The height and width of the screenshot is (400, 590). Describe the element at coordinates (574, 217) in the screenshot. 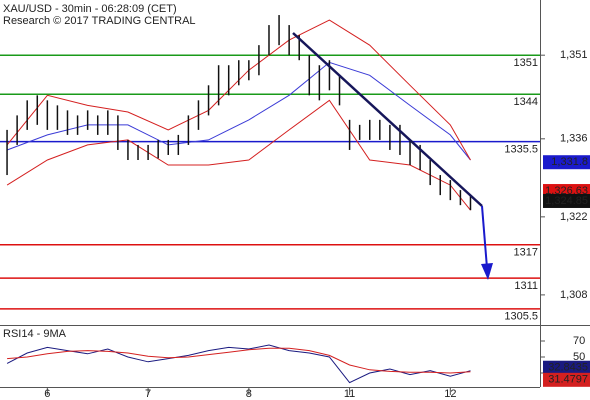

I see `y-tick-label: 1,322` at that location.